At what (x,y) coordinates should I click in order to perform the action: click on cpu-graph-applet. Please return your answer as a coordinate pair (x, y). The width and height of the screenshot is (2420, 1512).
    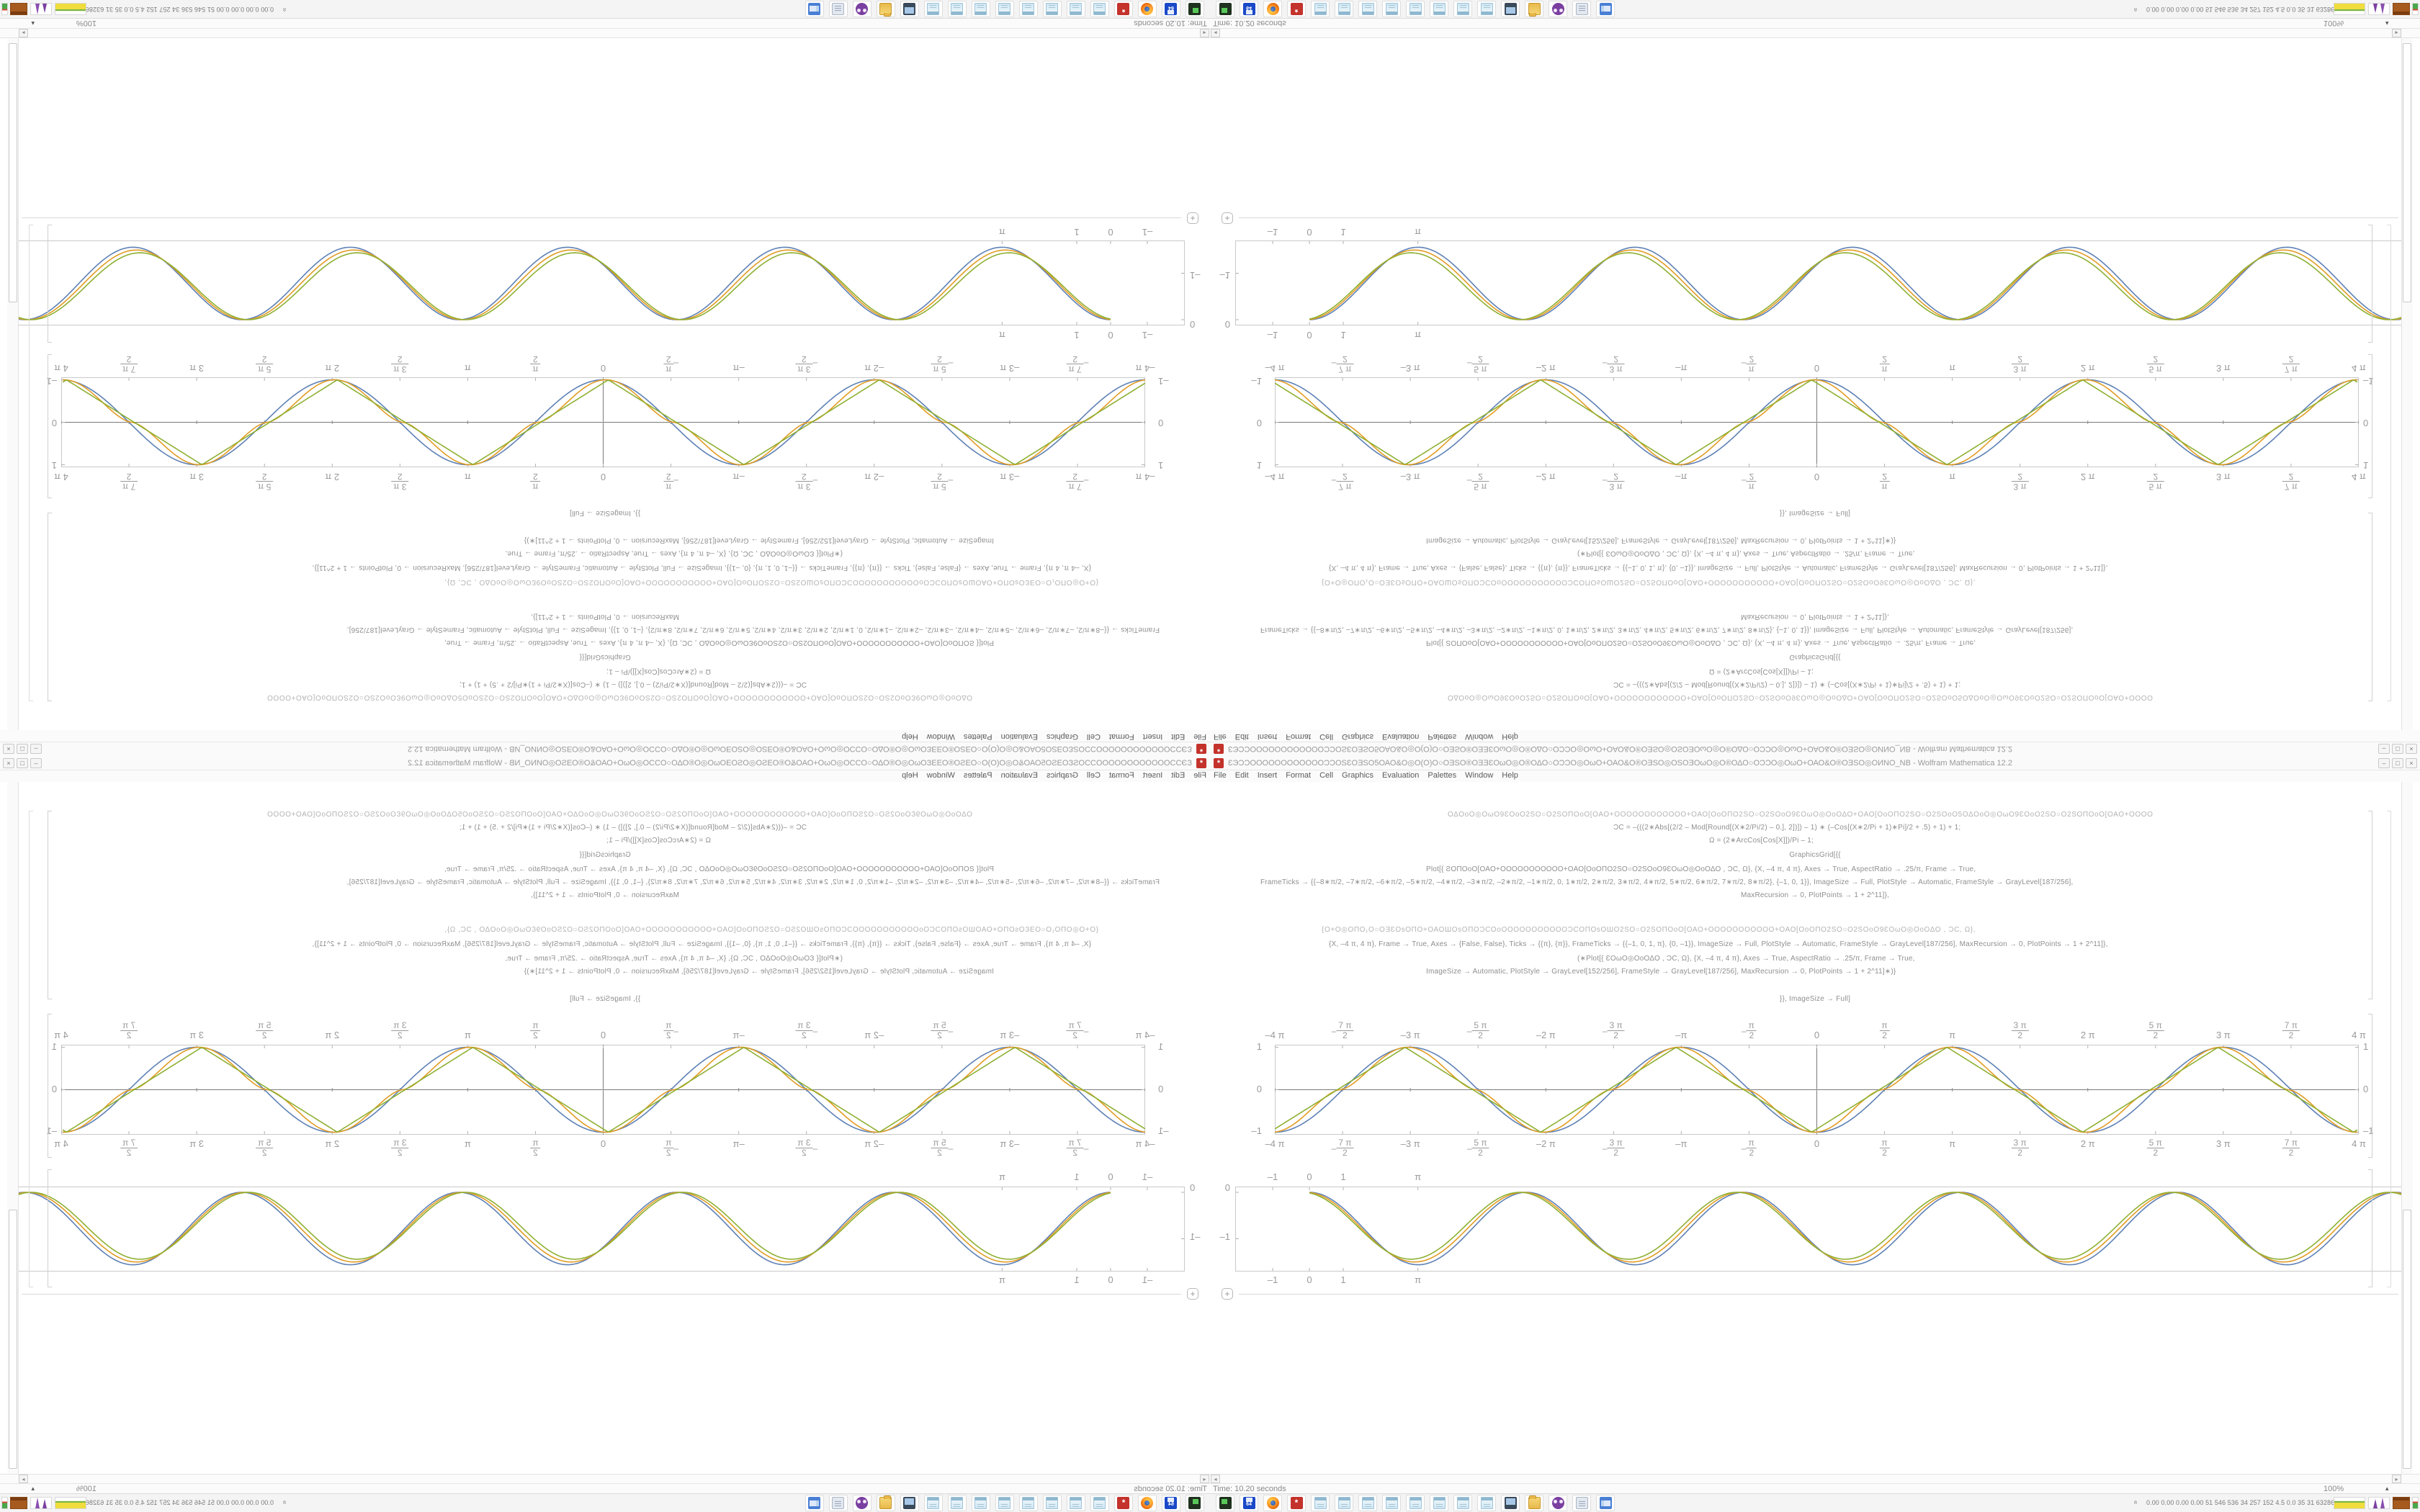
    Looking at the image, I should click on (70, 1503).